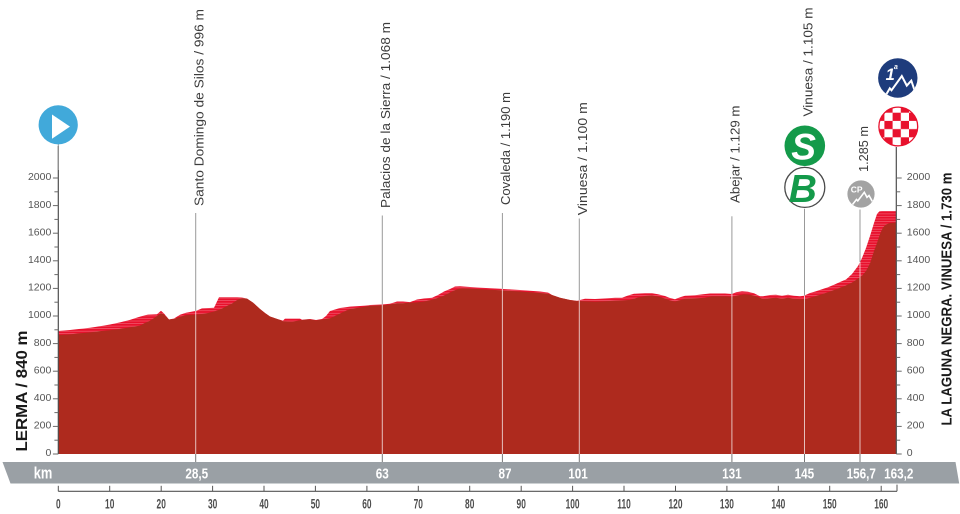 The height and width of the screenshot is (514, 960). What do you see at coordinates (582, 158) in the screenshot?
I see `svg-text: Vinuesa / 1.100 m` at bounding box center [582, 158].